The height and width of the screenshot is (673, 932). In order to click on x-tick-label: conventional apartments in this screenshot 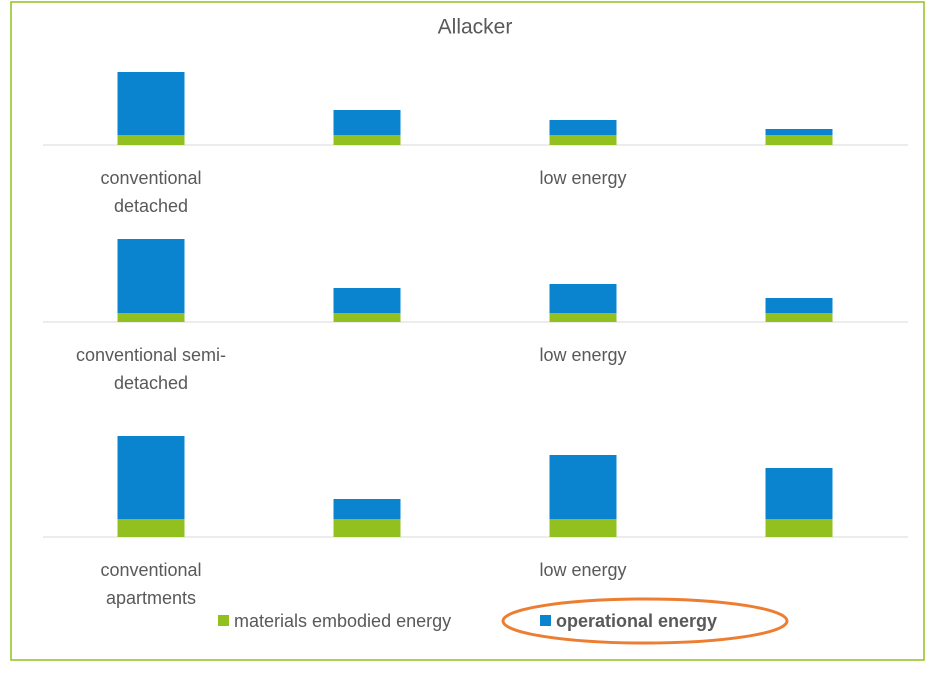, I will do `click(151, 584)`.